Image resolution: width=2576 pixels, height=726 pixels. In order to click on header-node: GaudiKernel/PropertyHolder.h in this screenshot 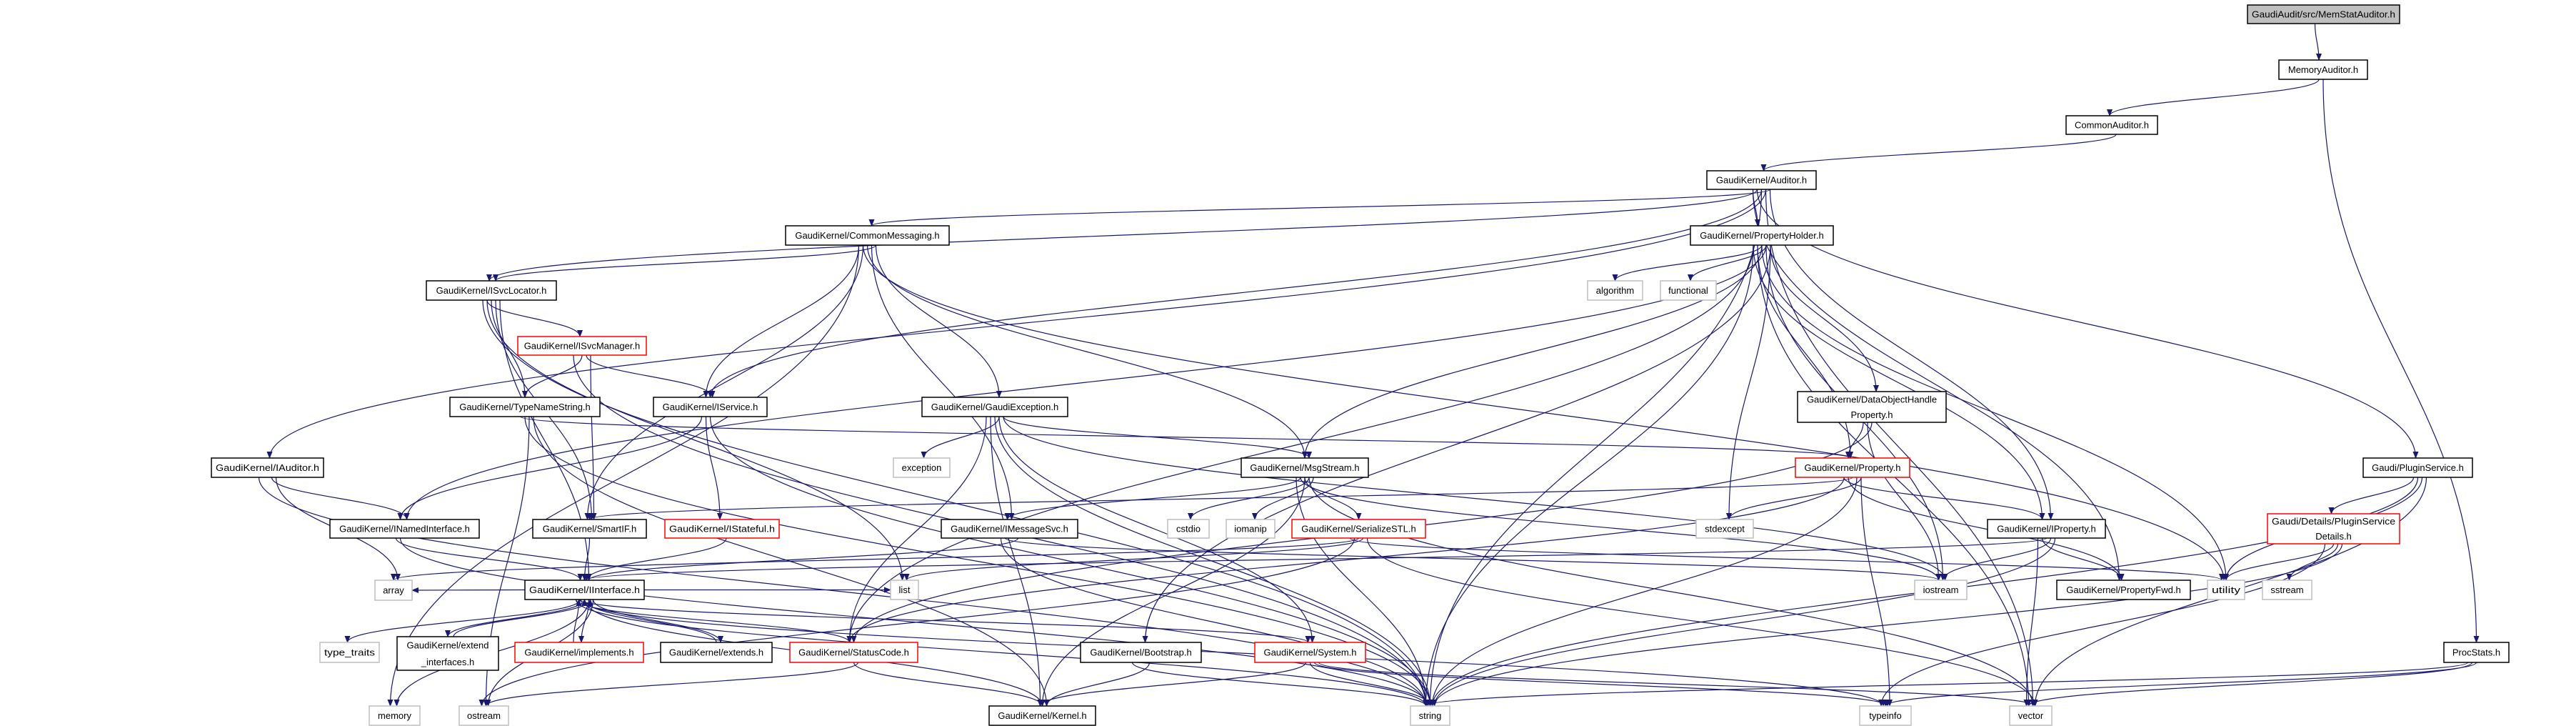, I will do `click(1762, 235)`.